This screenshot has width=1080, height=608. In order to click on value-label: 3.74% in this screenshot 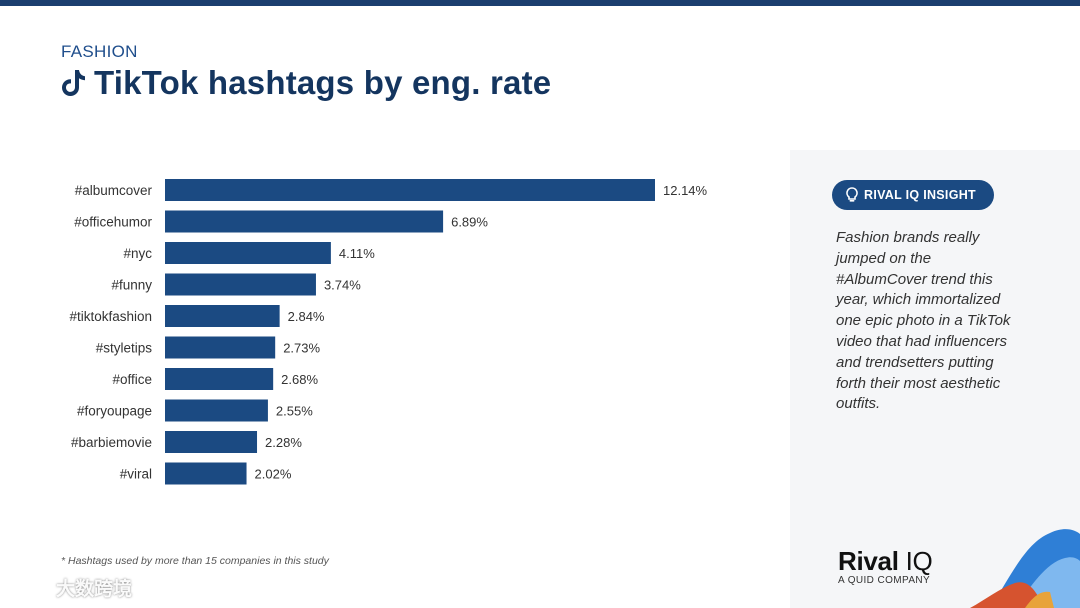, I will do `click(342, 285)`.